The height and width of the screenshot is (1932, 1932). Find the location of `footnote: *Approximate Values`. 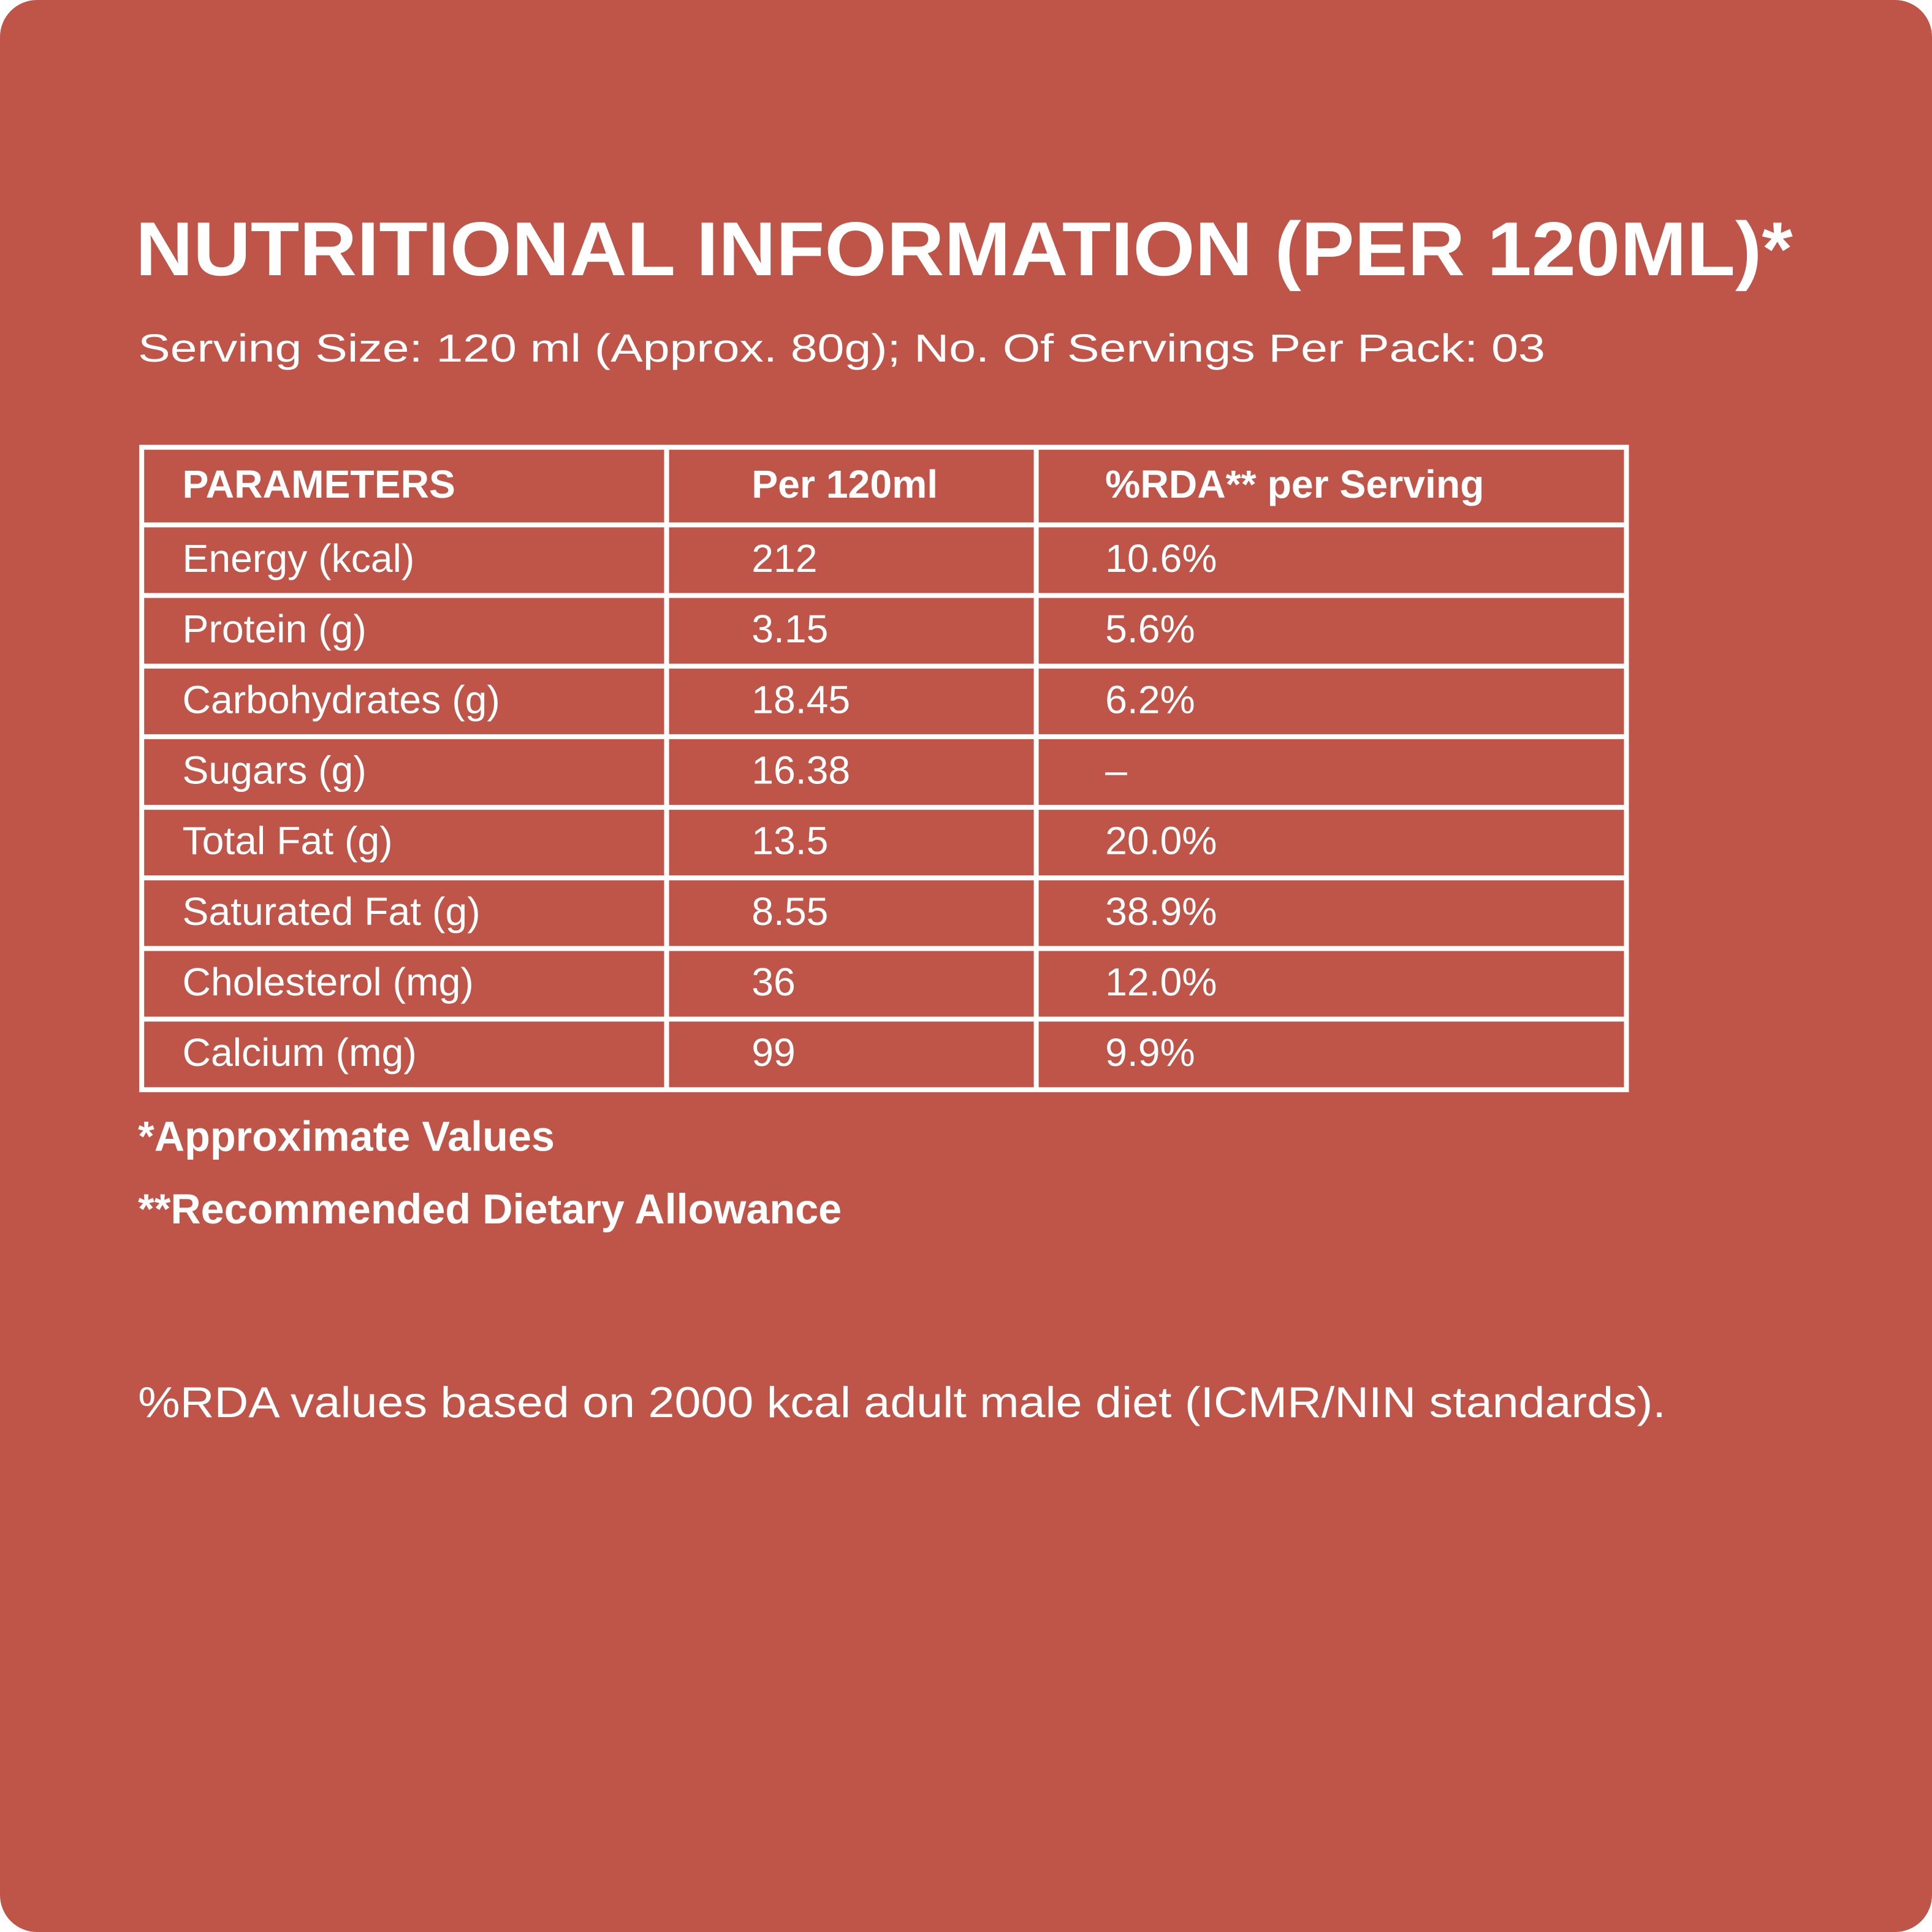

footnote: *Approximate Values is located at coordinates (347, 1137).